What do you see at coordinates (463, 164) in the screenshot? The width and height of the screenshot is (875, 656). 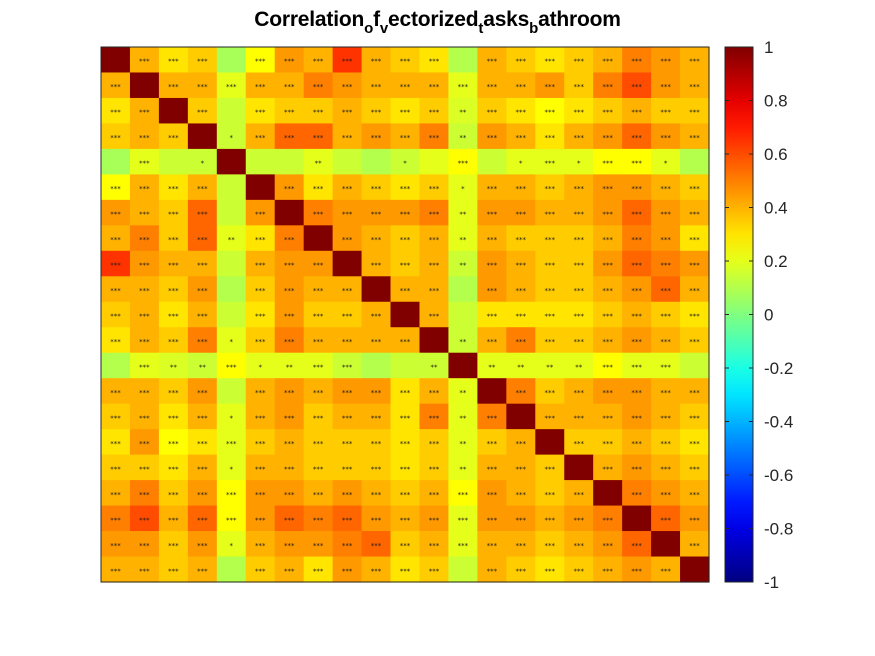 I see `significance-mark-4-12: ***` at bounding box center [463, 164].